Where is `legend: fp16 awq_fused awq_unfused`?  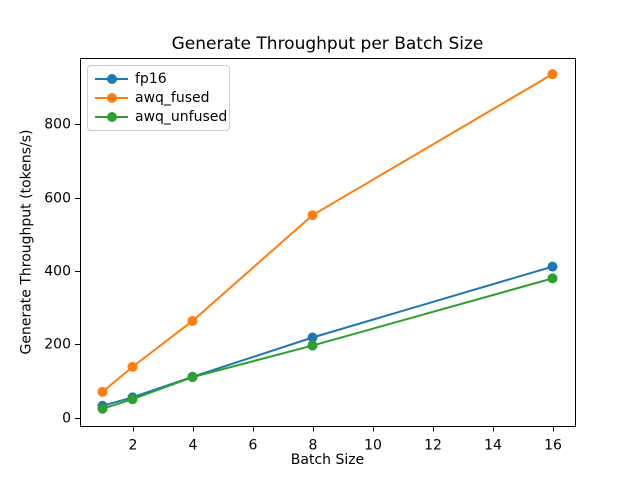 legend: fp16 awq_fused awq_unfused is located at coordinates (158, 98).